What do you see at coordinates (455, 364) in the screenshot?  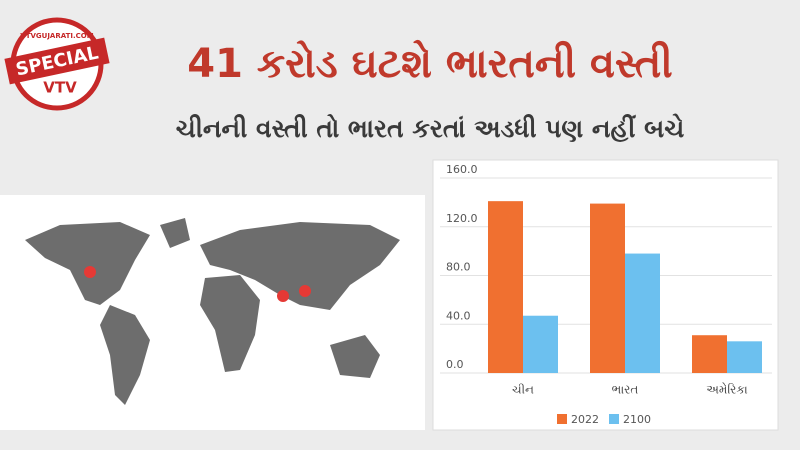 I see `y-tick-label: 0.0` at bounding box center [455, 364].